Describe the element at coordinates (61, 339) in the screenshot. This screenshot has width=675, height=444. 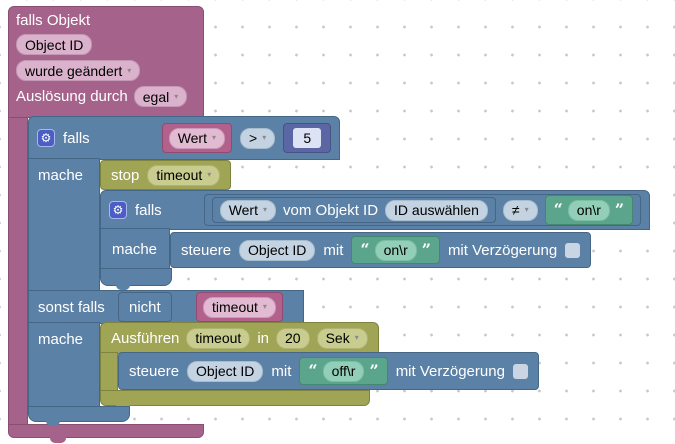
I see `do2-label: mache` at that location.